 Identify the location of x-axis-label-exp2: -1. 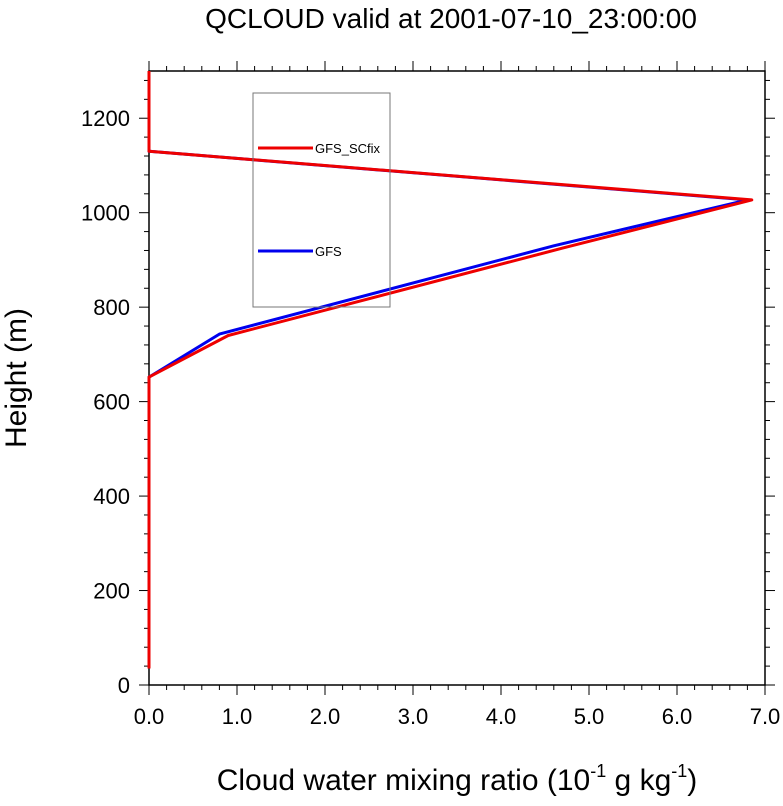
(679, 771).